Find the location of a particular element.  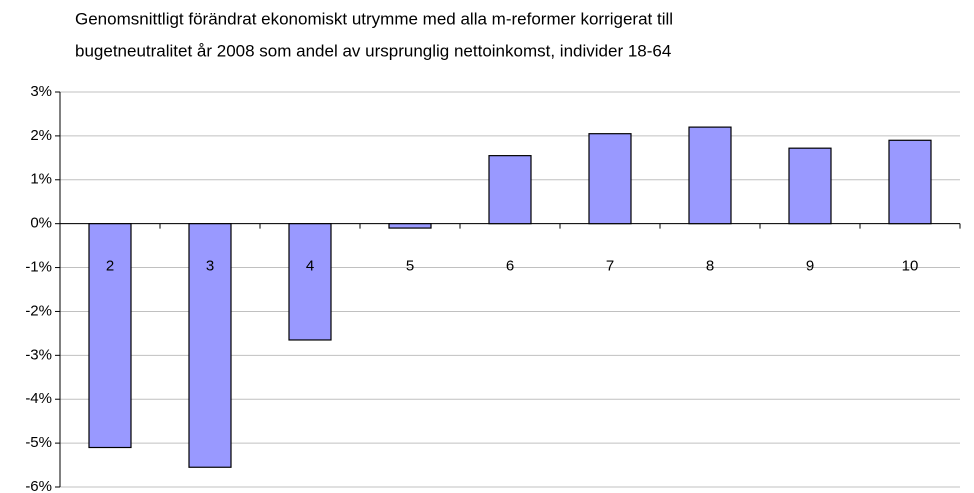

y-tick-label: -2% is located at coordinates (38, 310).